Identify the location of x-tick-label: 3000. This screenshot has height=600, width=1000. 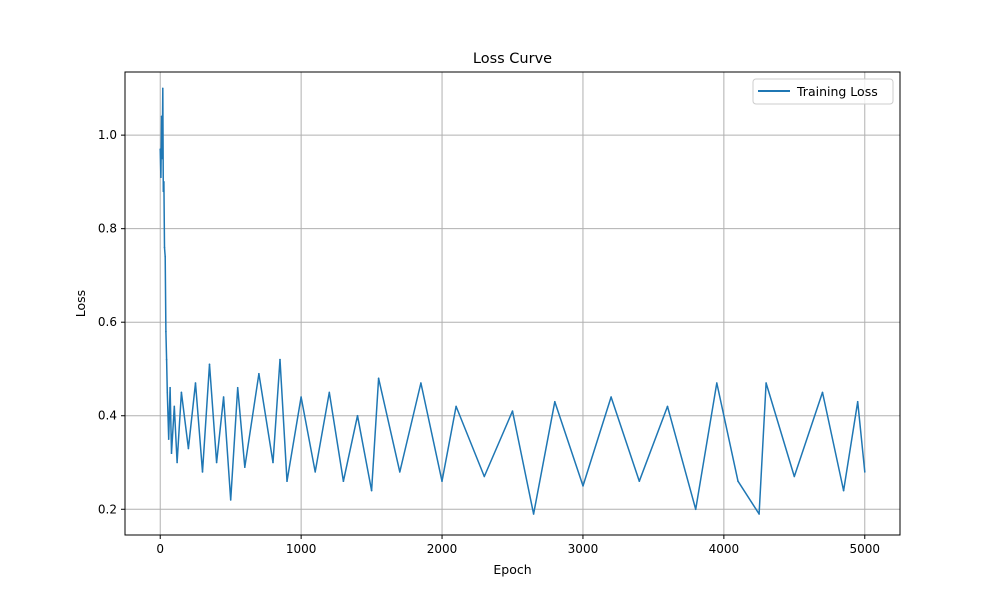
(583, 549).